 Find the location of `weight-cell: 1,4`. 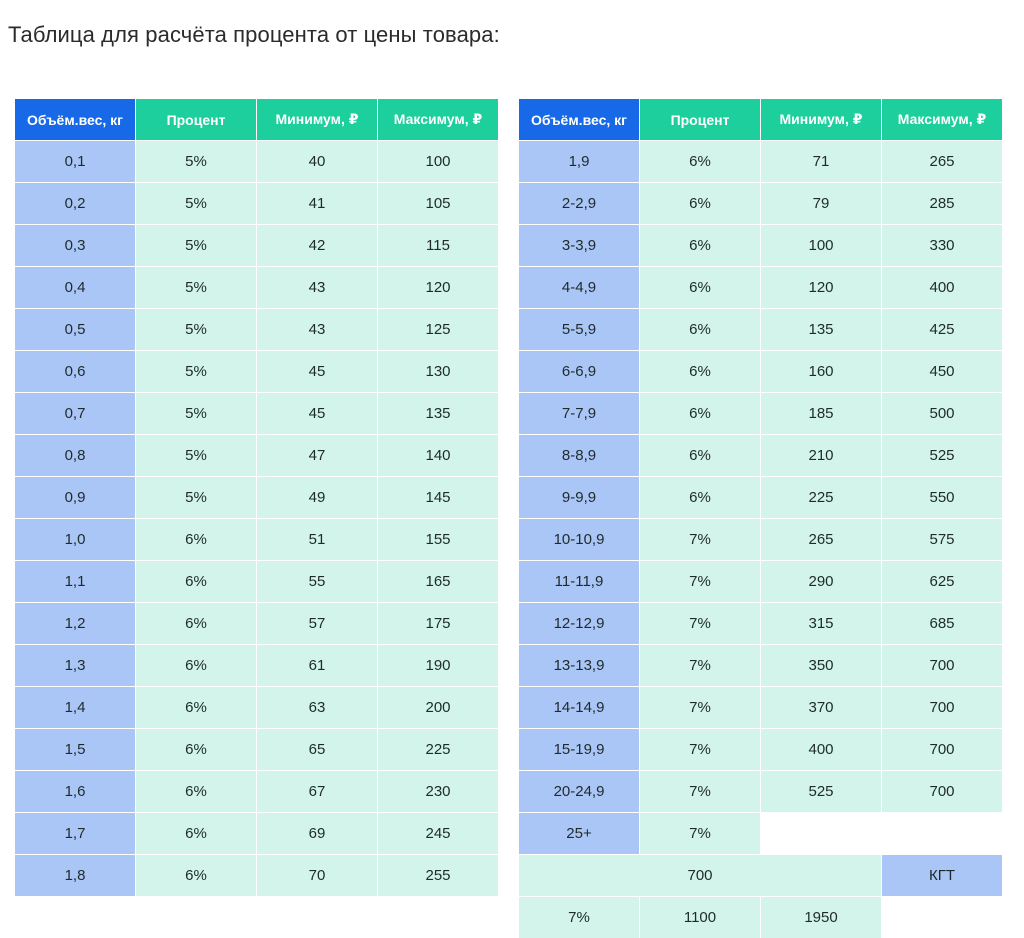

weight-cell: 1,4 is located at coordinates (75, 707).